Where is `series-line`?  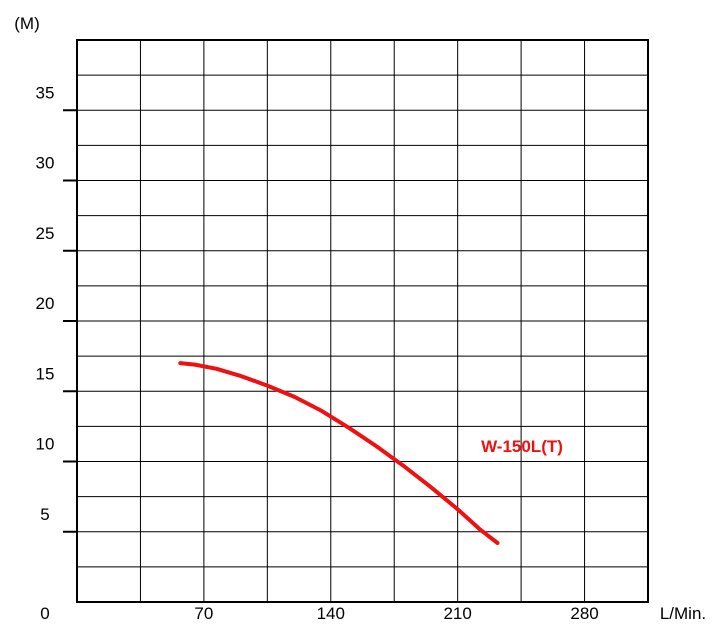
series-line is located at coordinates (339, 453).